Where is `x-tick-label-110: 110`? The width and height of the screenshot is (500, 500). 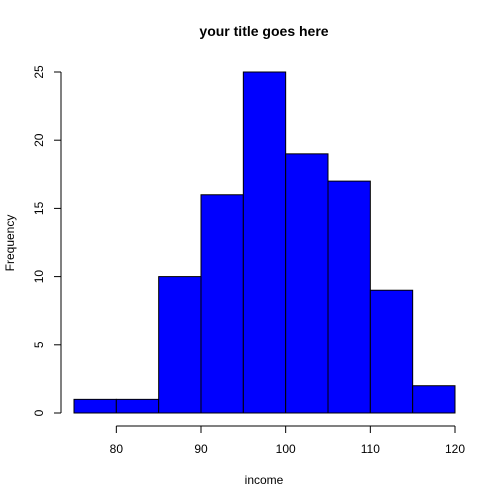 x-tick-label-110: 110 is located at coordinates (370, 449).